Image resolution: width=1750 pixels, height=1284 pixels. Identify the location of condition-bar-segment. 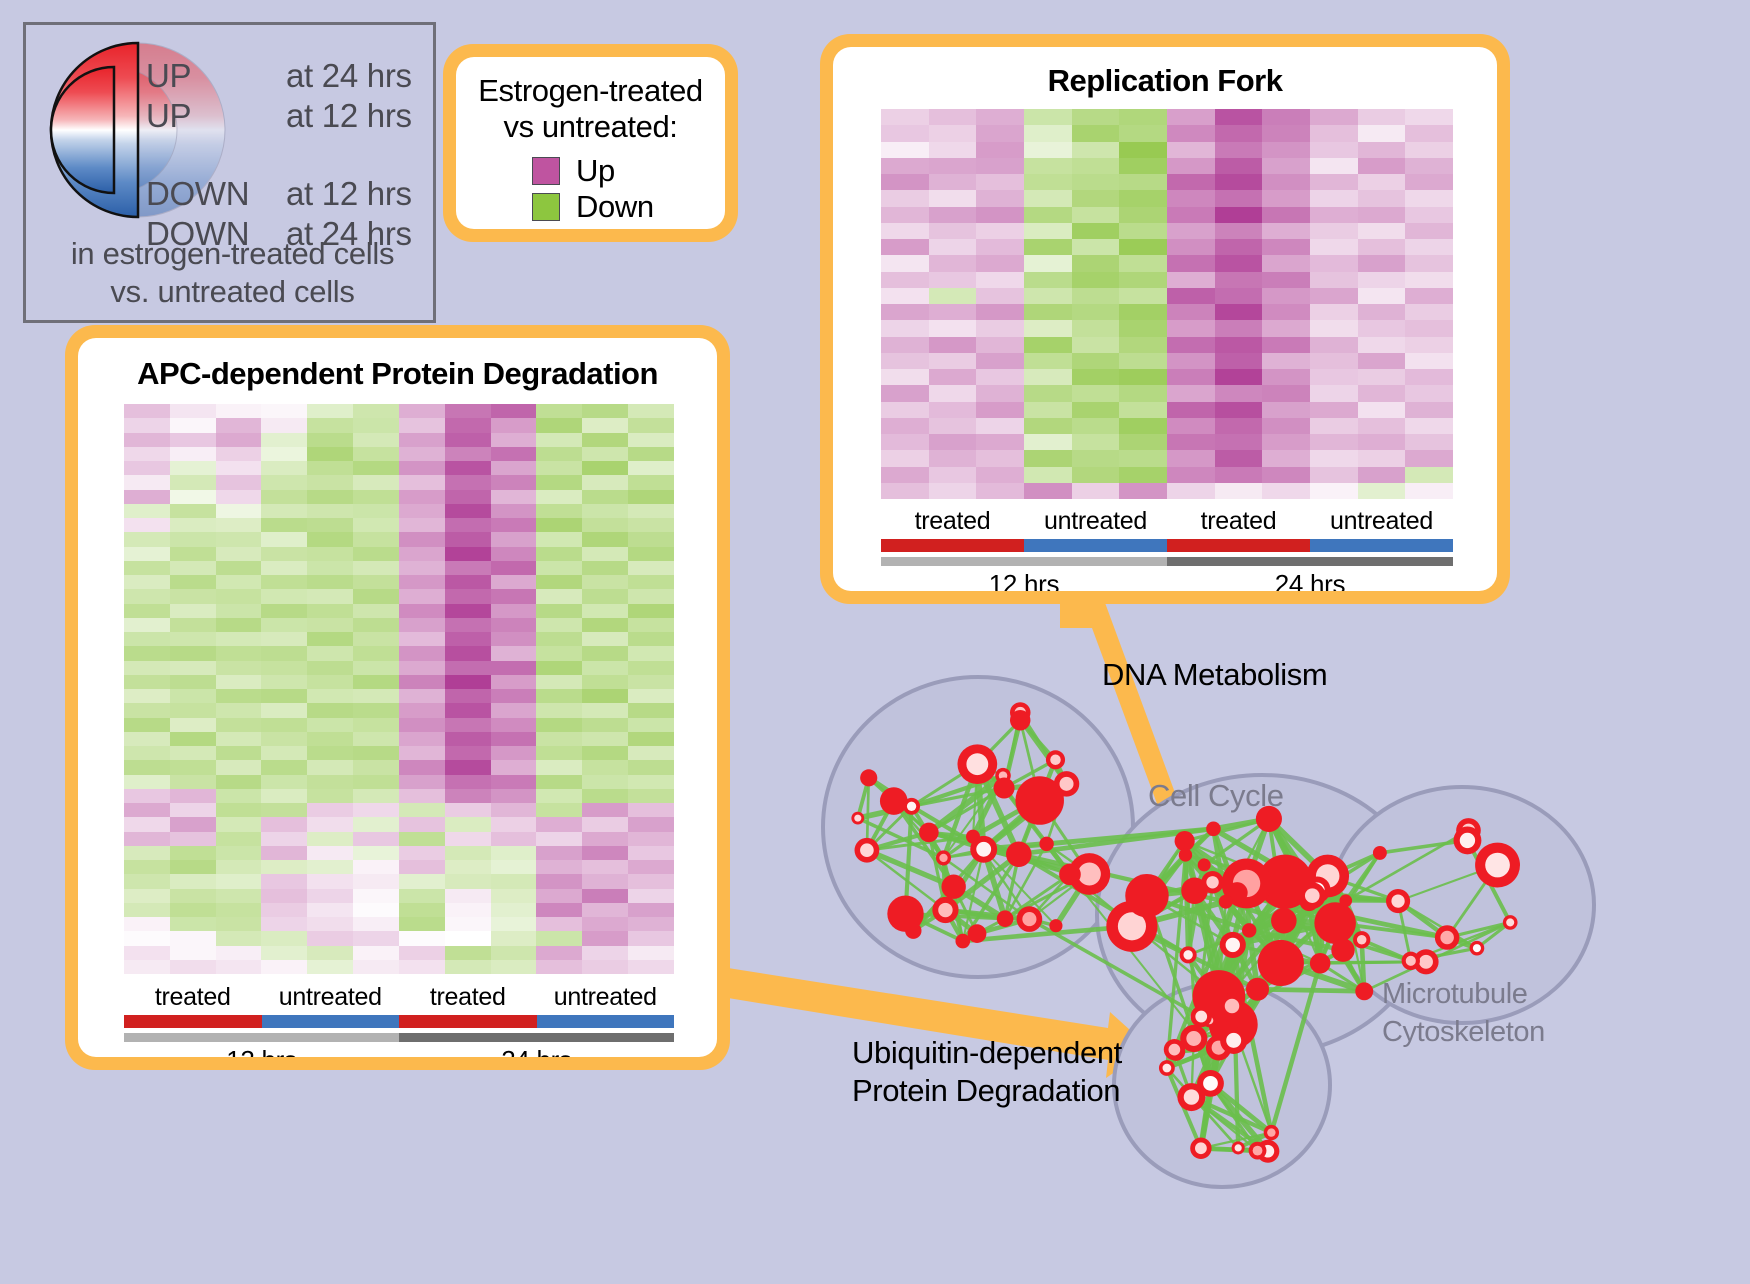
(1238, 545).